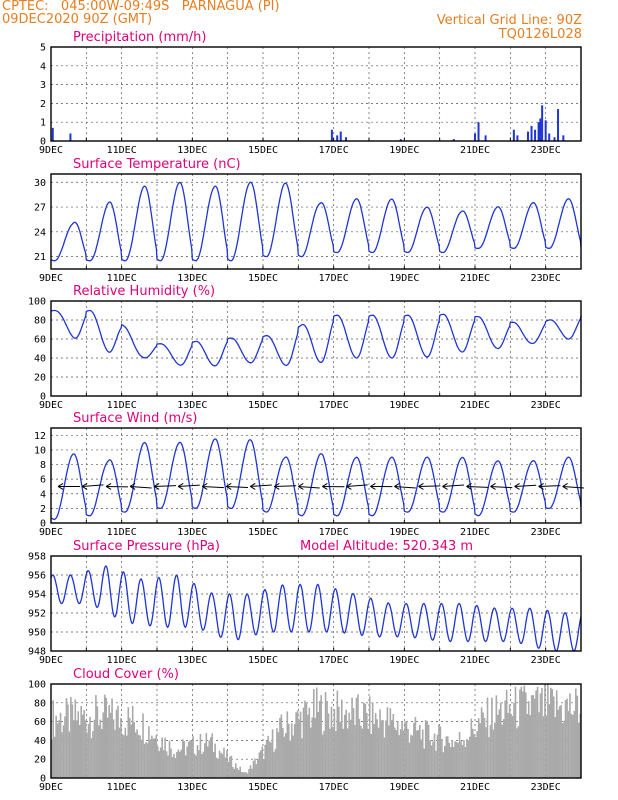 Image resolution: width=618 pixels, height=800 pixels. Describe the element at coordinates (51, 150) in the screenshot. I see `precip-xtick-label: 9DEC` at that location.